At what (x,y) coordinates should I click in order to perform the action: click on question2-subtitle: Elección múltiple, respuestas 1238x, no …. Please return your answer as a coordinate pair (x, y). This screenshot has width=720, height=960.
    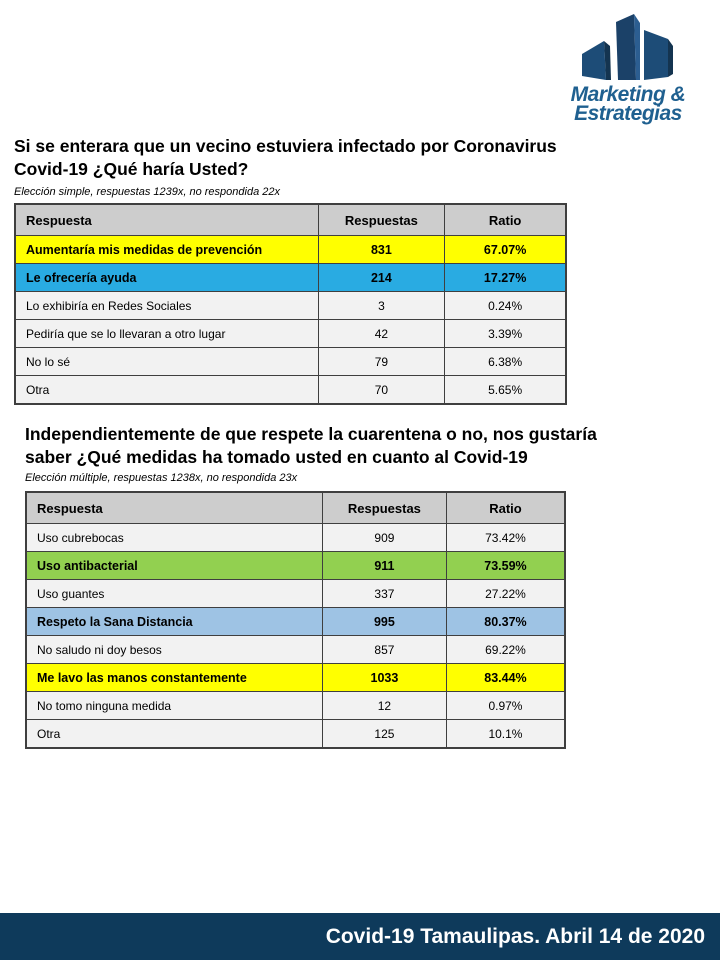
    Looking at the image, I should click on (161, 478).